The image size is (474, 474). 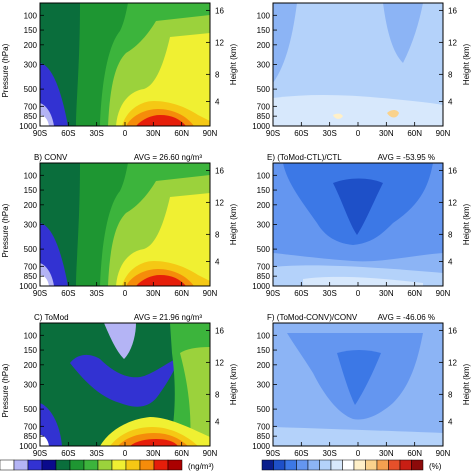 What do you see at coordinates (201, 466) in the screenshot?
I see `colorbar-unit: (ng/m³)` at bounding box center [201, 466].